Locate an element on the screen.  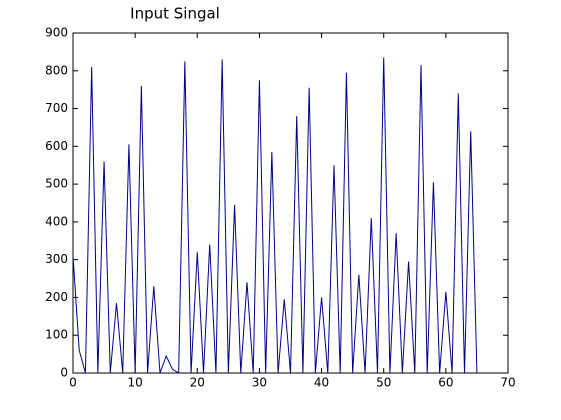
y-tick-label: 100 is located at coordinates (56, 335).